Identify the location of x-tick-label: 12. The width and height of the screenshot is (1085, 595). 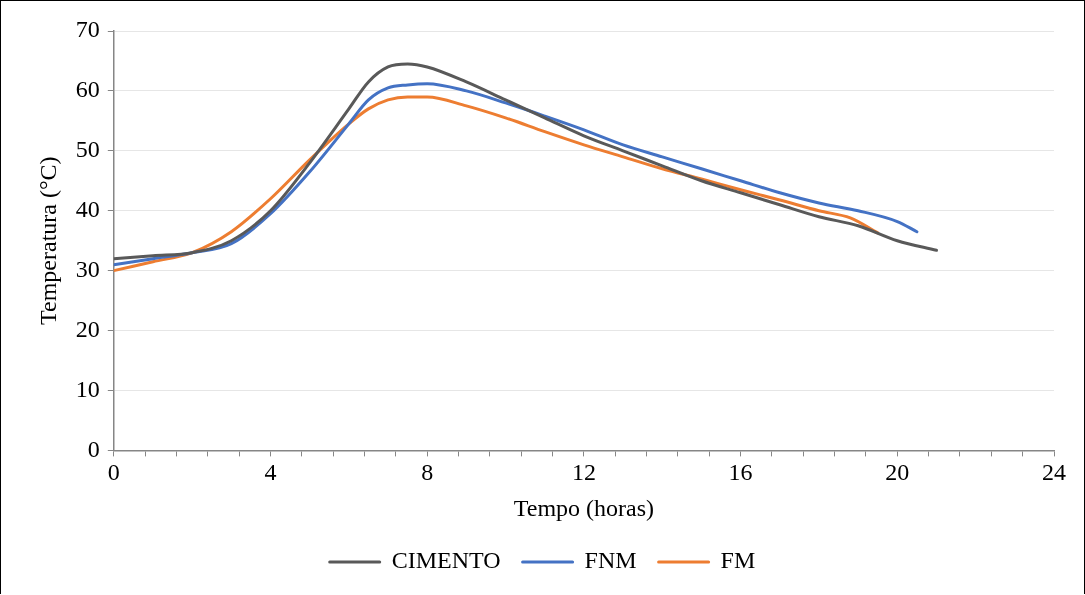
(583, 472).